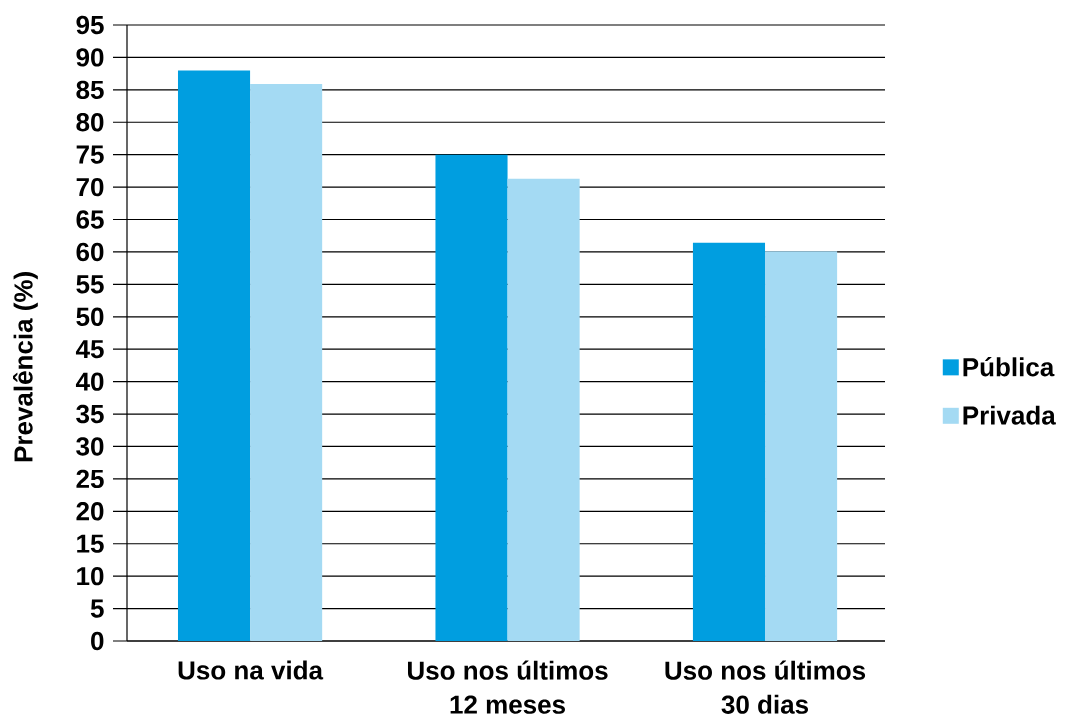  Describe the element at coordinates (90, 90) in the screenshot. I see `y-tick-label: 85` at that location.